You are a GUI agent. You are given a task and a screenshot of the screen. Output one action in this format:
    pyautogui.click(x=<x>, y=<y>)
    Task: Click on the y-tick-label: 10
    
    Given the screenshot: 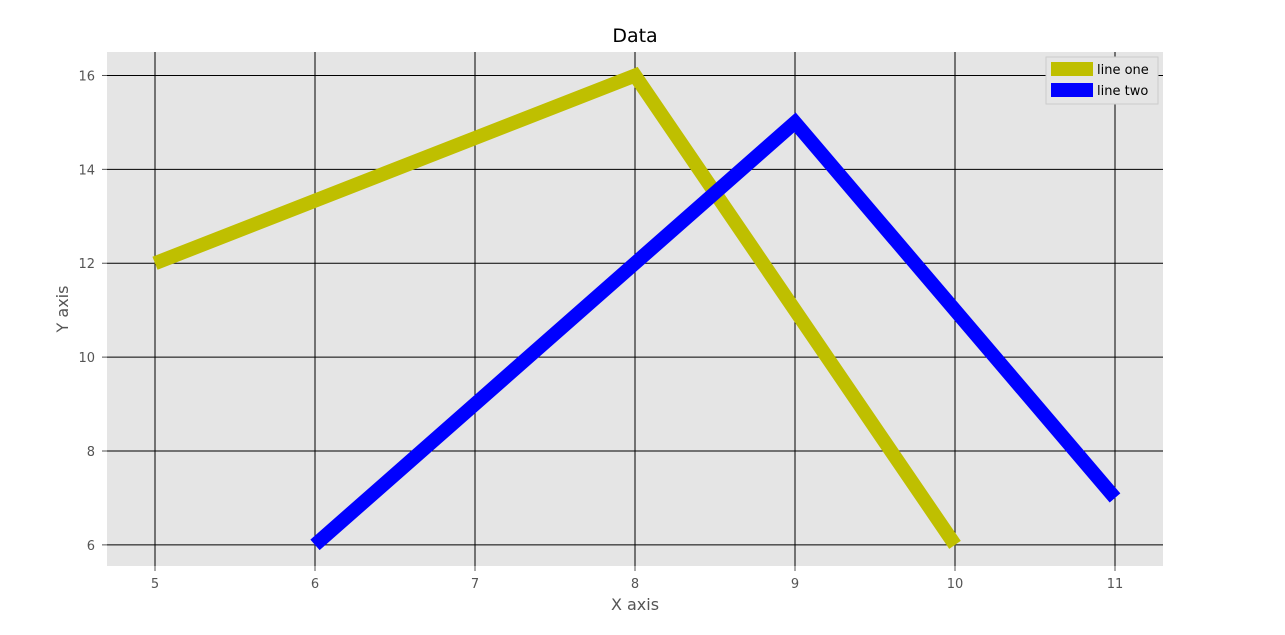 What is the action you would take?
    pyautogui.click(x=86, y=358)
    